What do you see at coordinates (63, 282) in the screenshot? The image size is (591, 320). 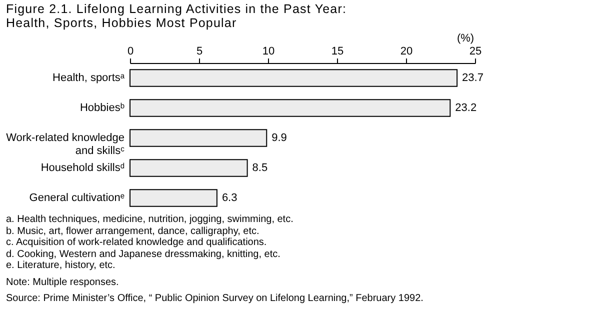 I see `text: Note: Multiple responses.` at bounding box center [63, 282].